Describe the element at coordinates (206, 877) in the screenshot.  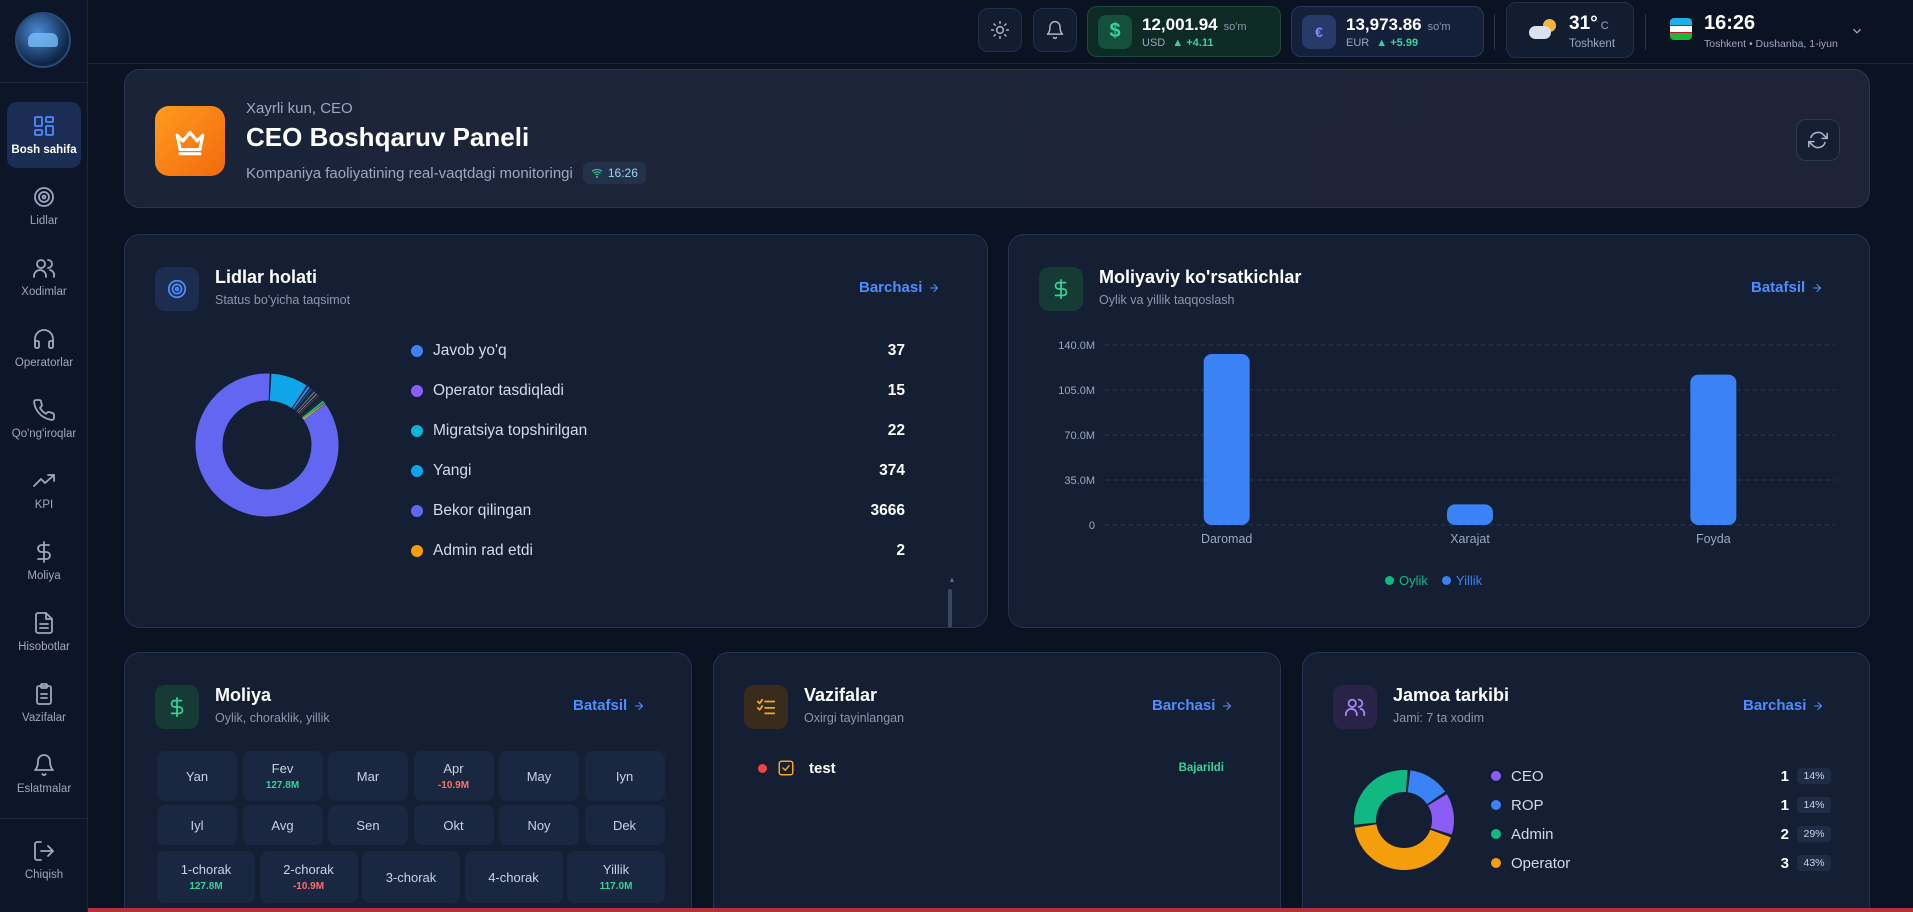
I see `quarter-cell: 1-chorak 127.8M` at that location.